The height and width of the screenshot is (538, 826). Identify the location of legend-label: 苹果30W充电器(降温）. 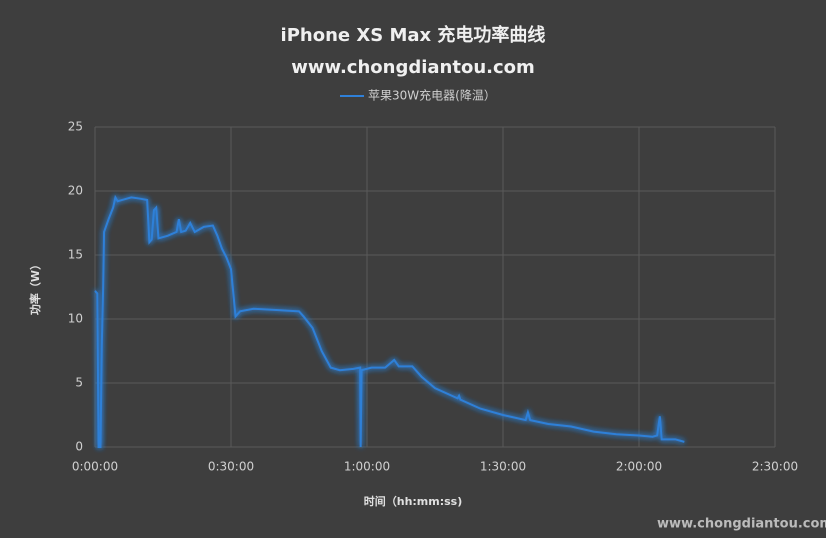
(432, 95).